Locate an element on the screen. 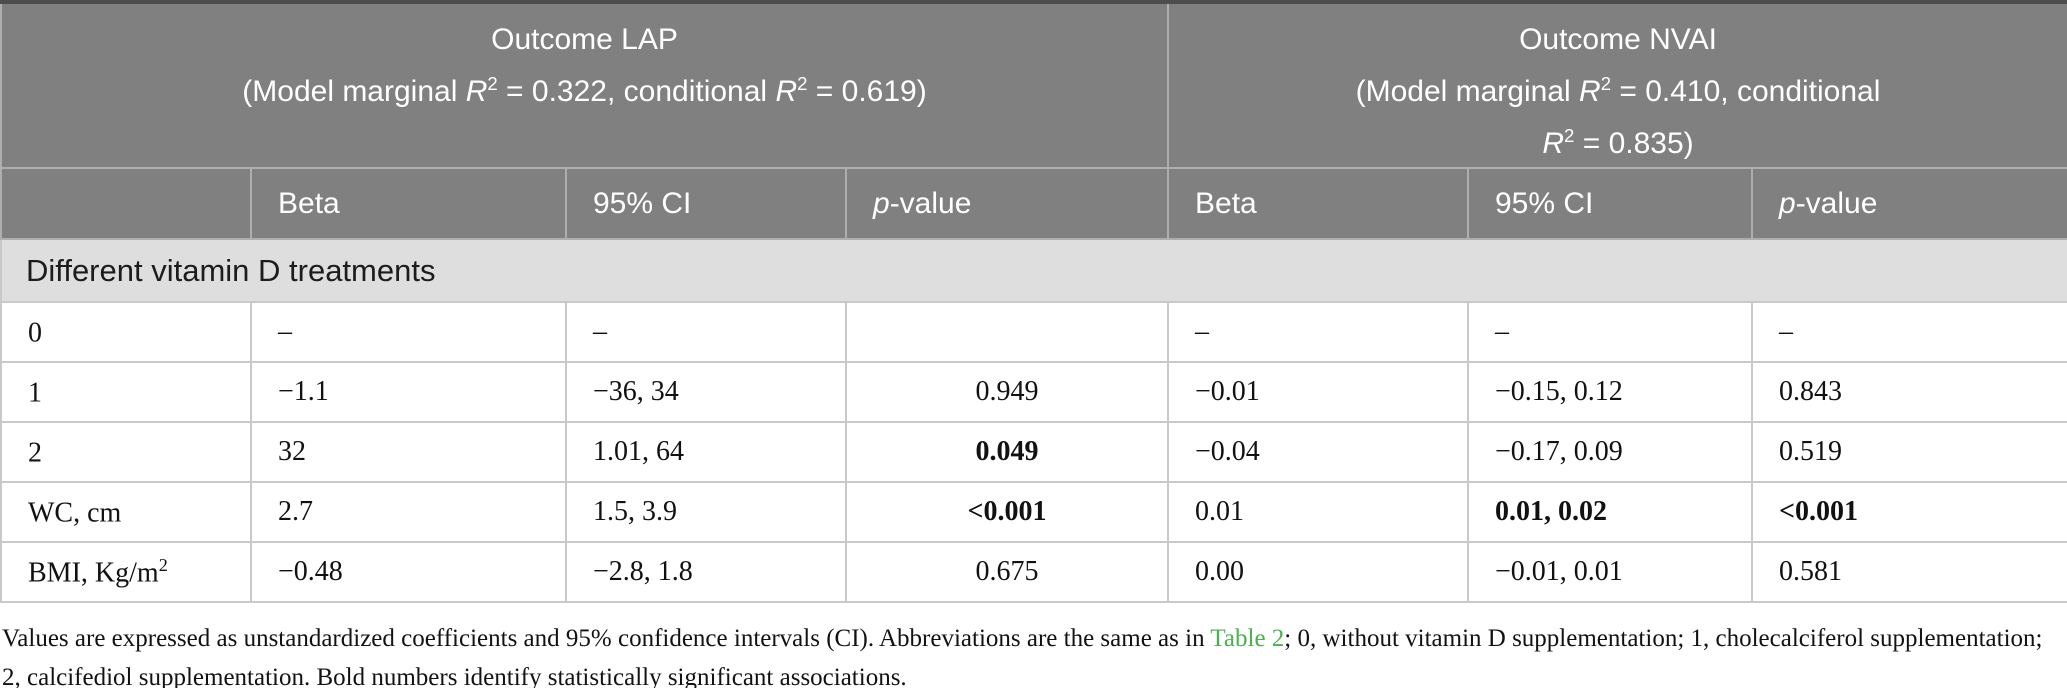  section-title: Different vitamin D treatments is located at coordinates (1033, 270).